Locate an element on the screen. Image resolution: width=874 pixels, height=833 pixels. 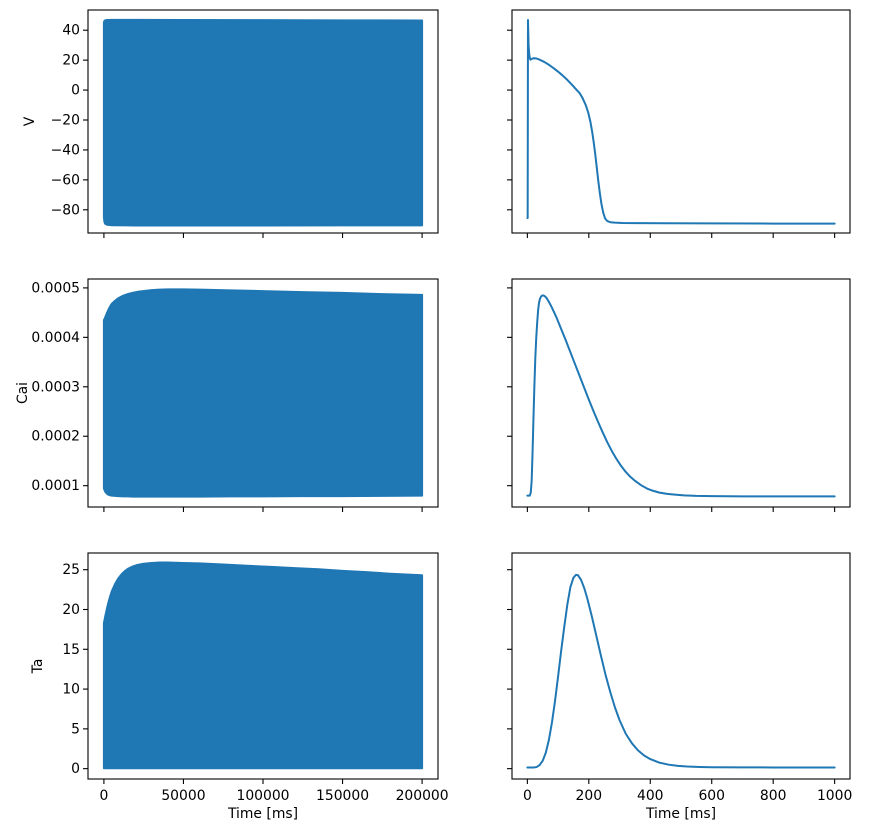
x-tick-label: 50000 is located at coordinates (183, 796).